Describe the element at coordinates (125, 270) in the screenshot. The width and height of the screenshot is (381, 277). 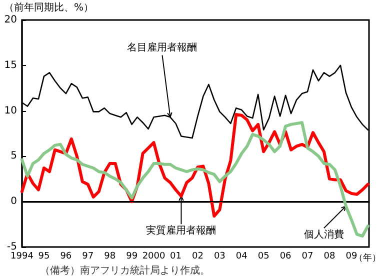
I see `text: （備考）南アフリカ統計局より作成。` at that location.